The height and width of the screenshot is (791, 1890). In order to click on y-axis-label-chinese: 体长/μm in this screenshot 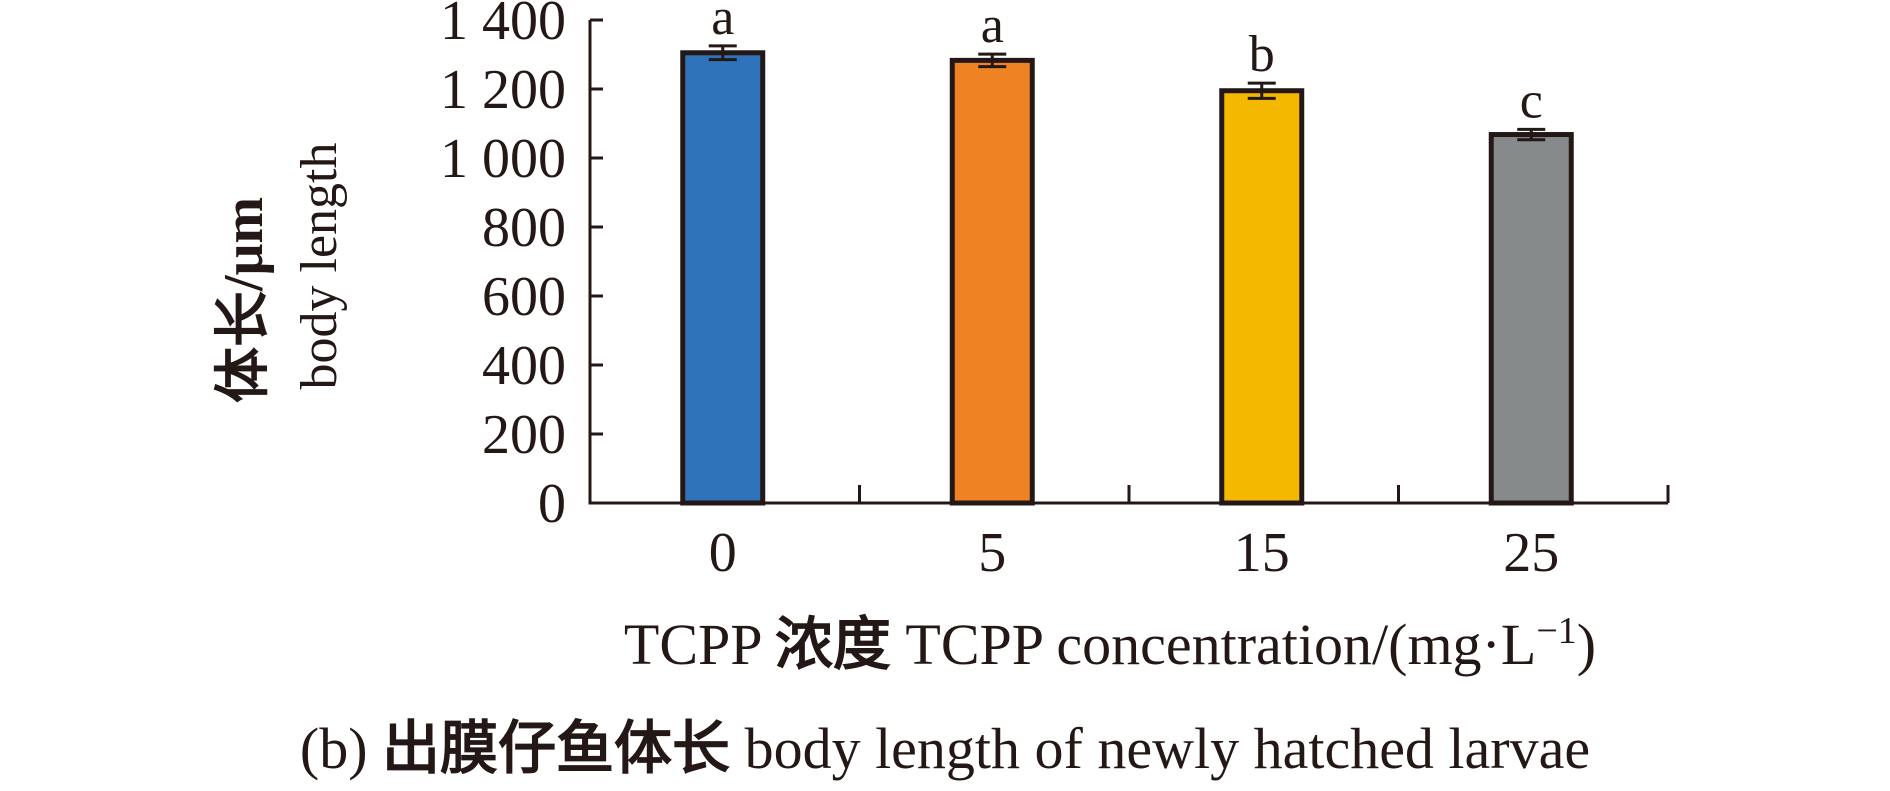, I will do `click(244, 300)`.